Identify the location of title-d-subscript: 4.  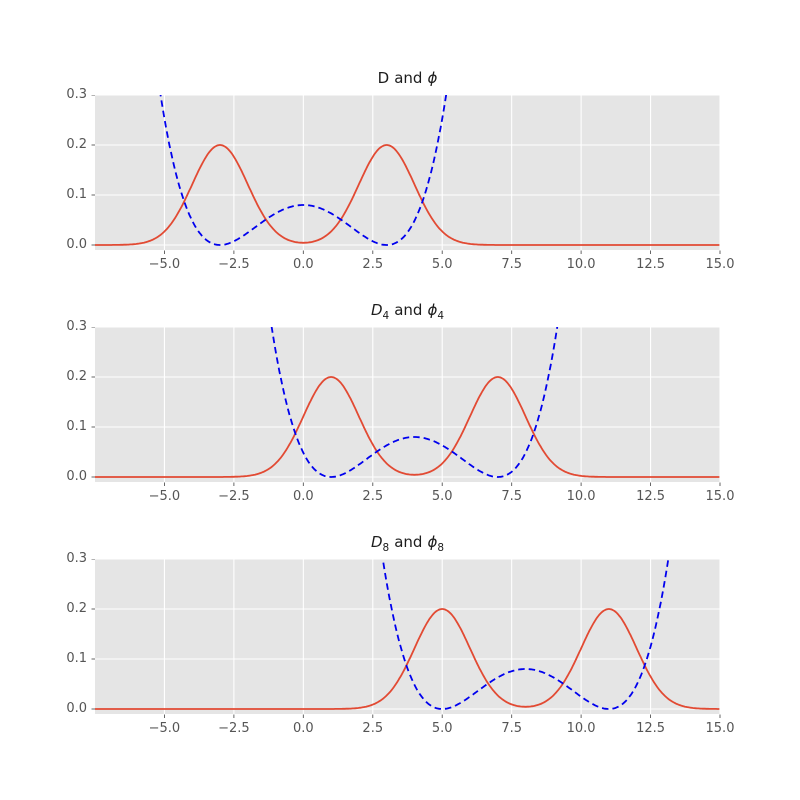
(386, 316).